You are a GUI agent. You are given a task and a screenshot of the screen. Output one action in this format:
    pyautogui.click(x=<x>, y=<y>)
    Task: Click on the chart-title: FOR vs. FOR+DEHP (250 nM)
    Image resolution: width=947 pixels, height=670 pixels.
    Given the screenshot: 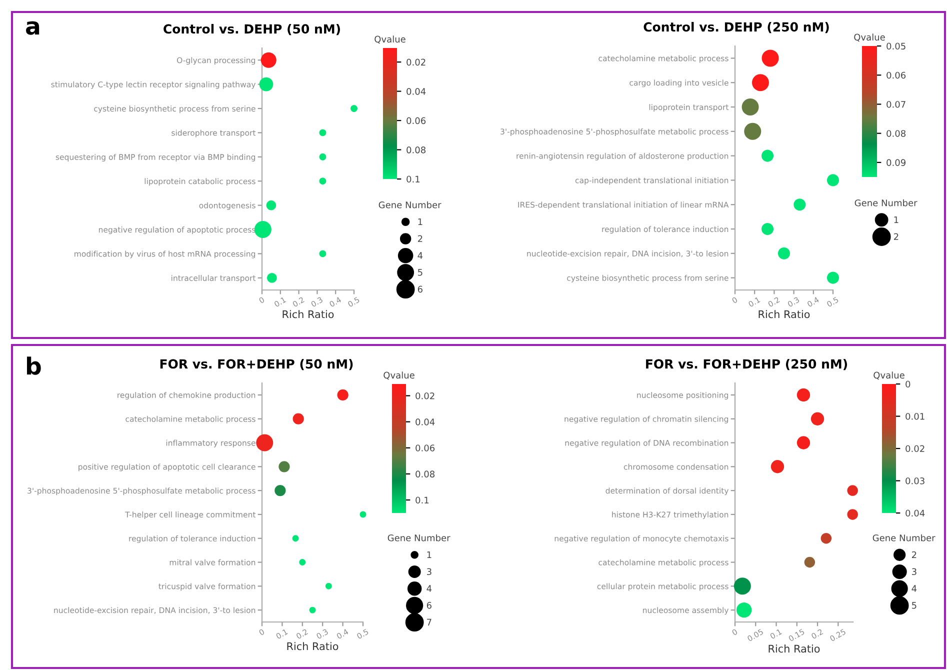 What is the action you would take?
    pyautogui.click(x=747, y=364)
    